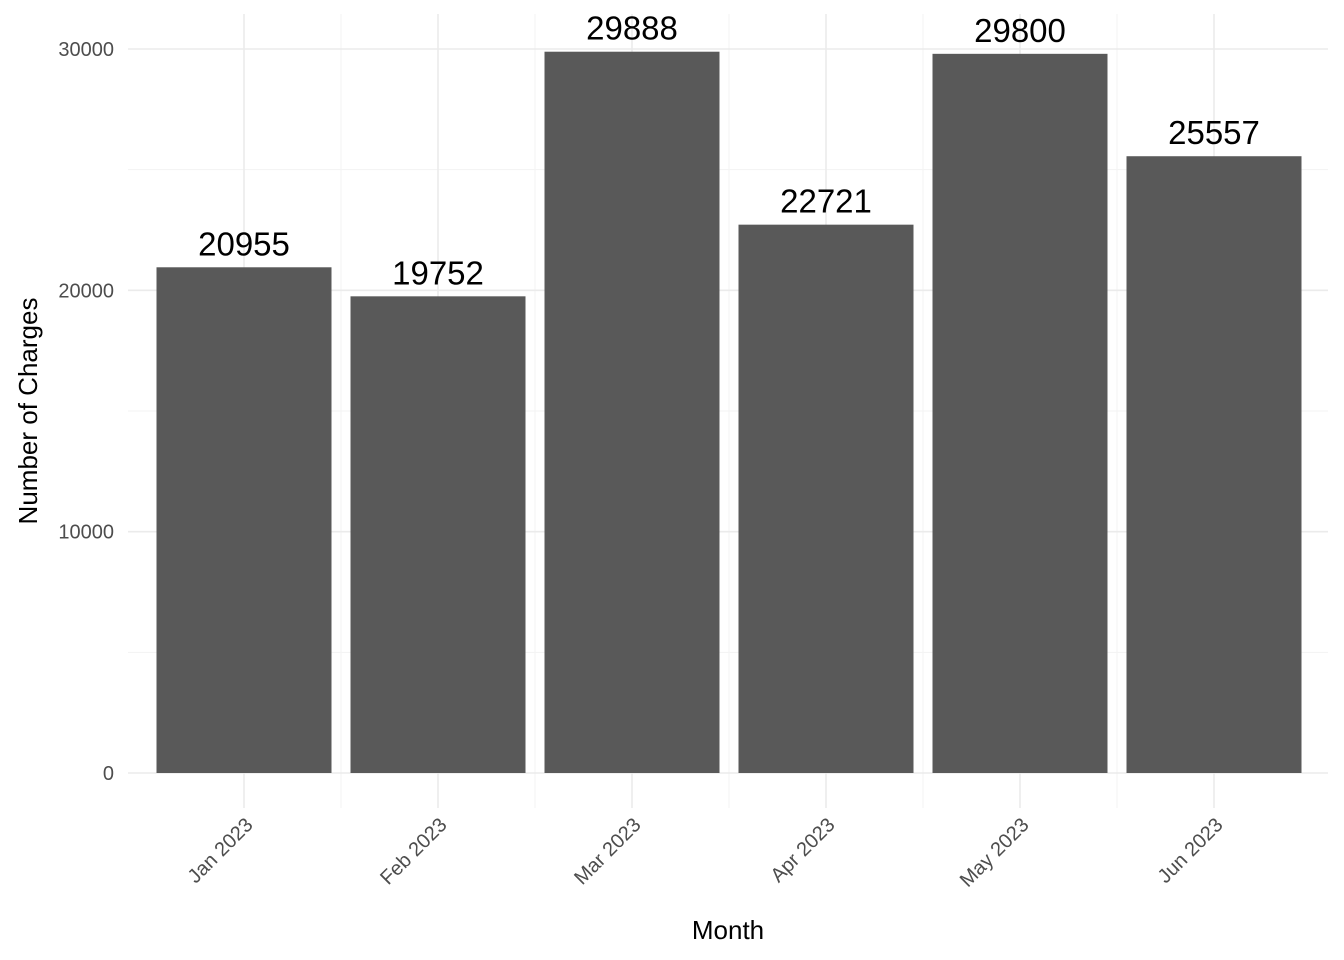 Image resolution: width=1344 pixels, height=960 pixels. Describe the element at coordinates (1191, 851) in the screenshot. I see `x-tick-label: Jun 2023` at that location.